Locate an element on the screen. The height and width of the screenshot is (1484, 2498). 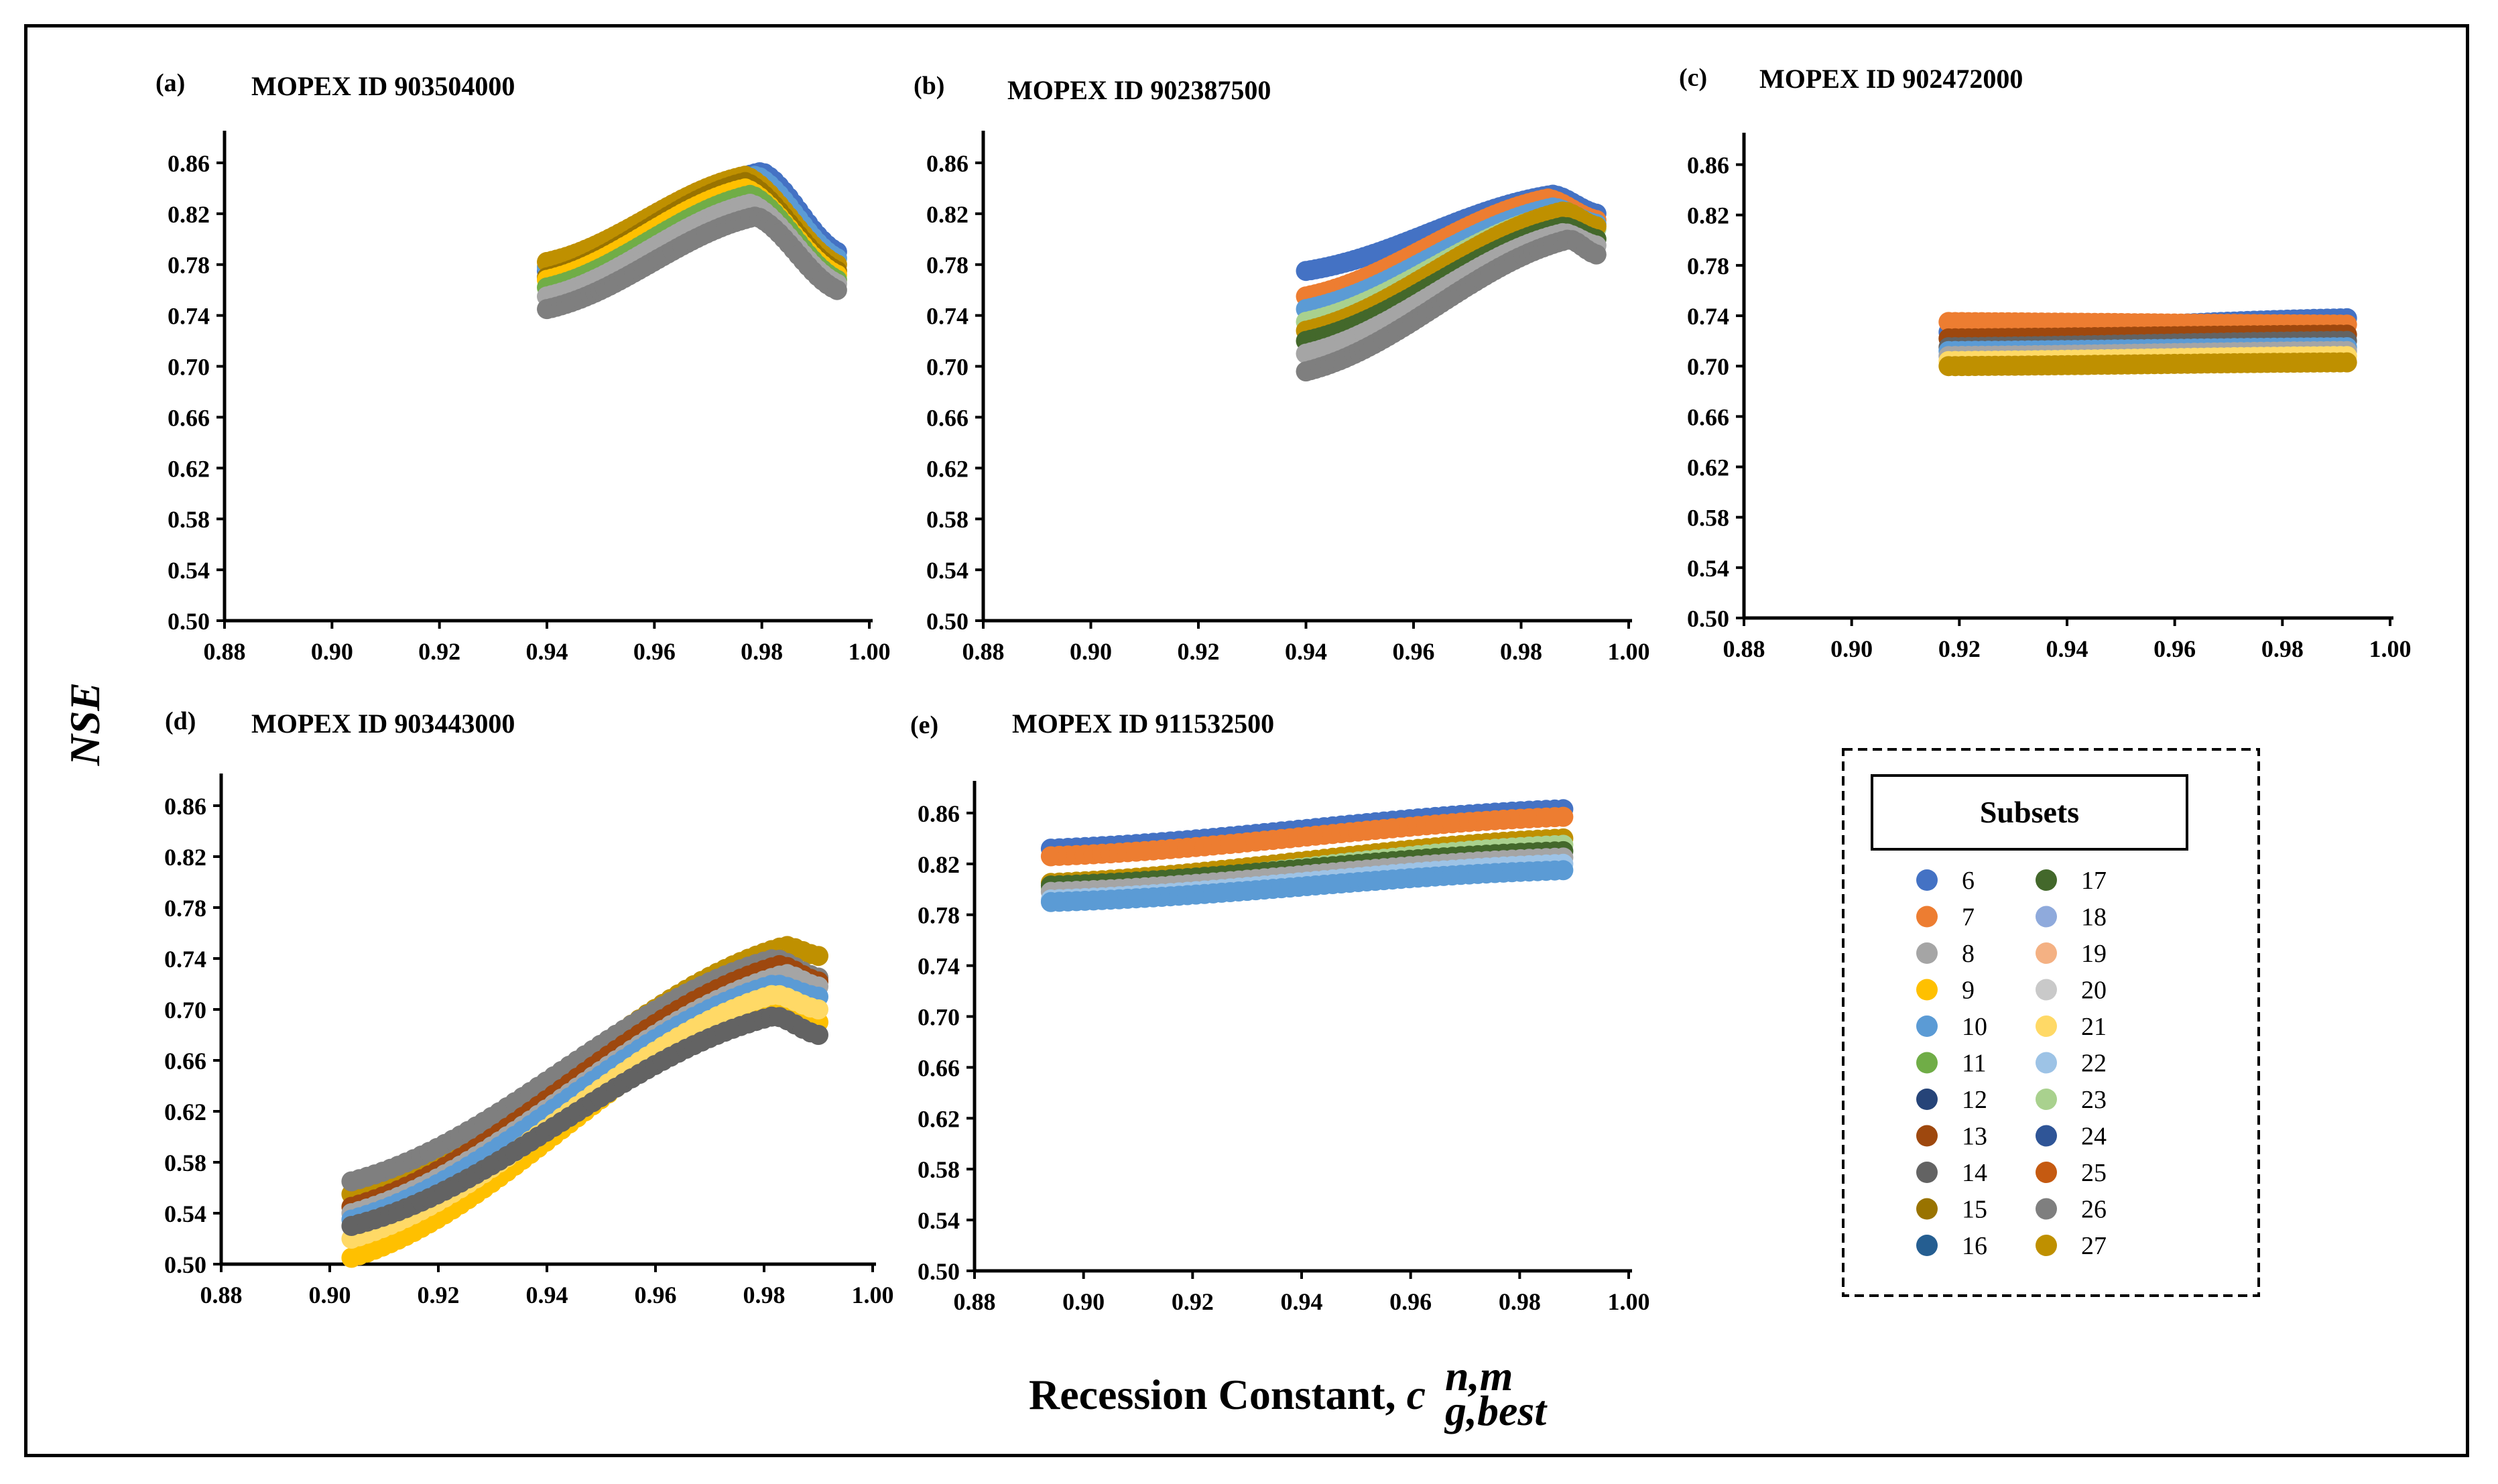
legend-label: 9 is located at coordinates (1968, 991).